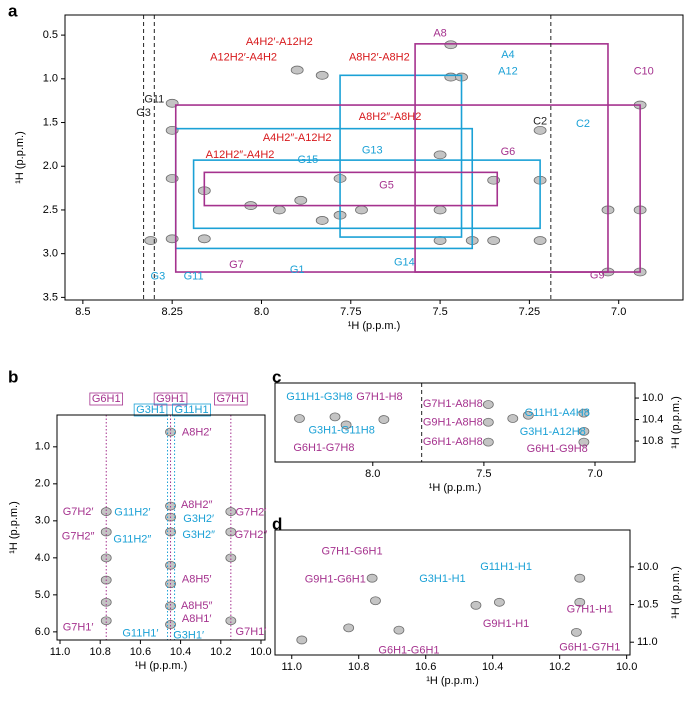  What do you see at coordinates (170, 399) in the screenshot?
I see `line-label: G9H1` at bounding box center [170, 399].